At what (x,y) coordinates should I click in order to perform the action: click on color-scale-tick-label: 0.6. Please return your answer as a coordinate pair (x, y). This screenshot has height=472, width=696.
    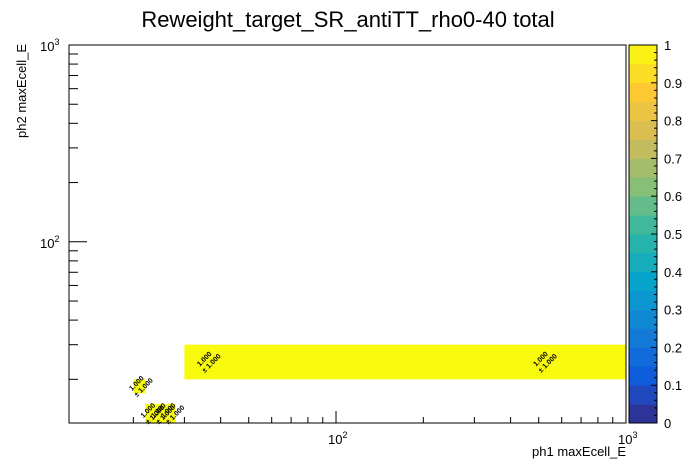
    Looking at the image, I should click on (673, 196).